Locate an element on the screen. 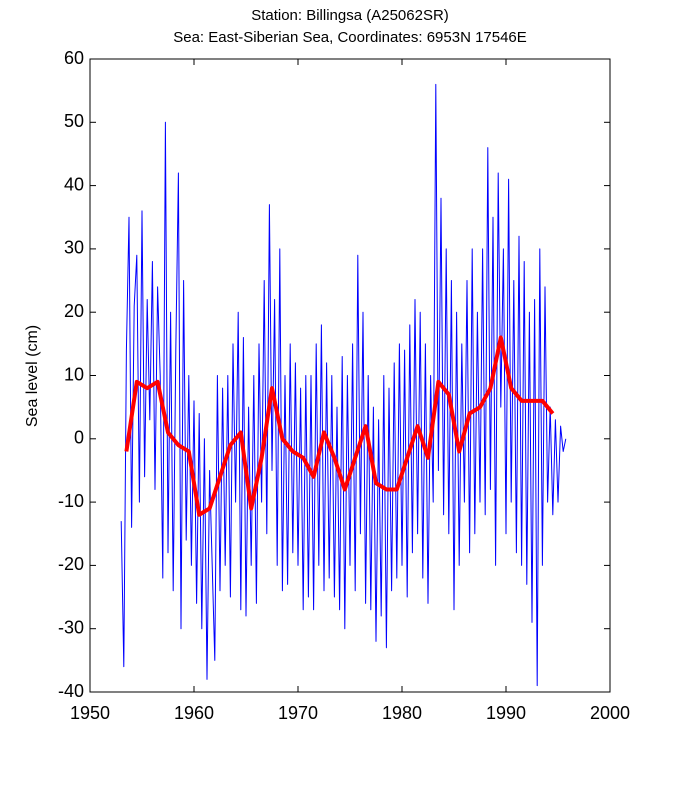  y-tick-label: 0 is located at coordinates (79, 438).